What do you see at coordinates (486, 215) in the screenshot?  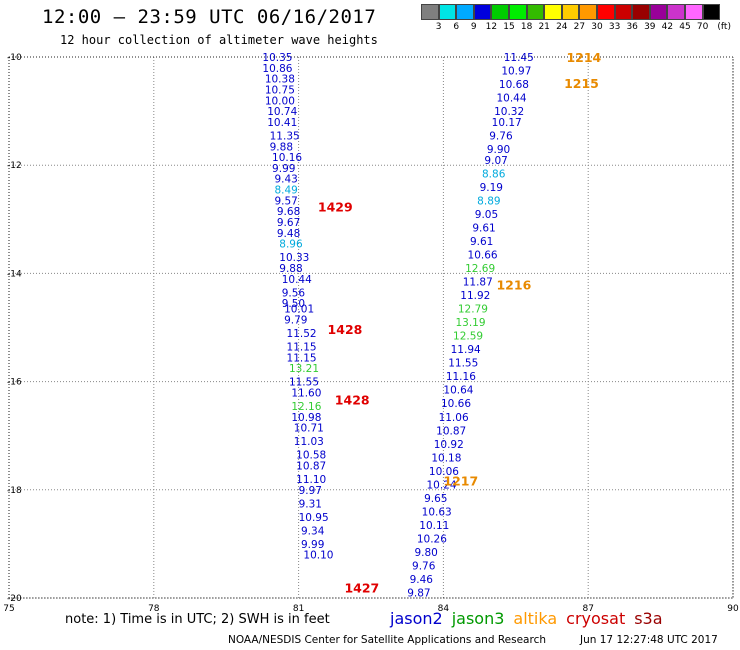 I see `wave-height-value: 9.05` at bounding box center [486, 215].